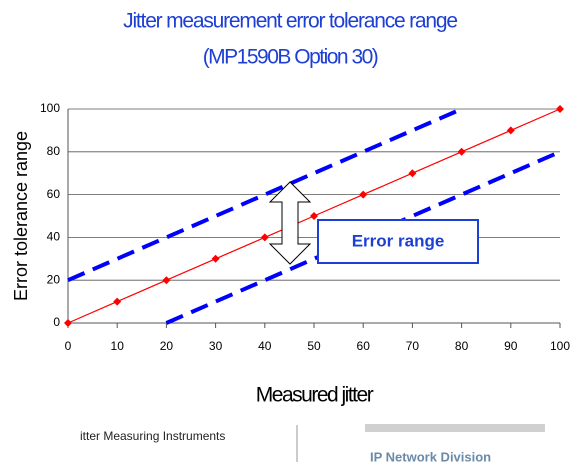 The height and width of the screenshot is (468, 581). Describe the element at coordinates (290, 21) in the screenshot. I see `chart-title: Jitter measurement error tolerance range` at that location.